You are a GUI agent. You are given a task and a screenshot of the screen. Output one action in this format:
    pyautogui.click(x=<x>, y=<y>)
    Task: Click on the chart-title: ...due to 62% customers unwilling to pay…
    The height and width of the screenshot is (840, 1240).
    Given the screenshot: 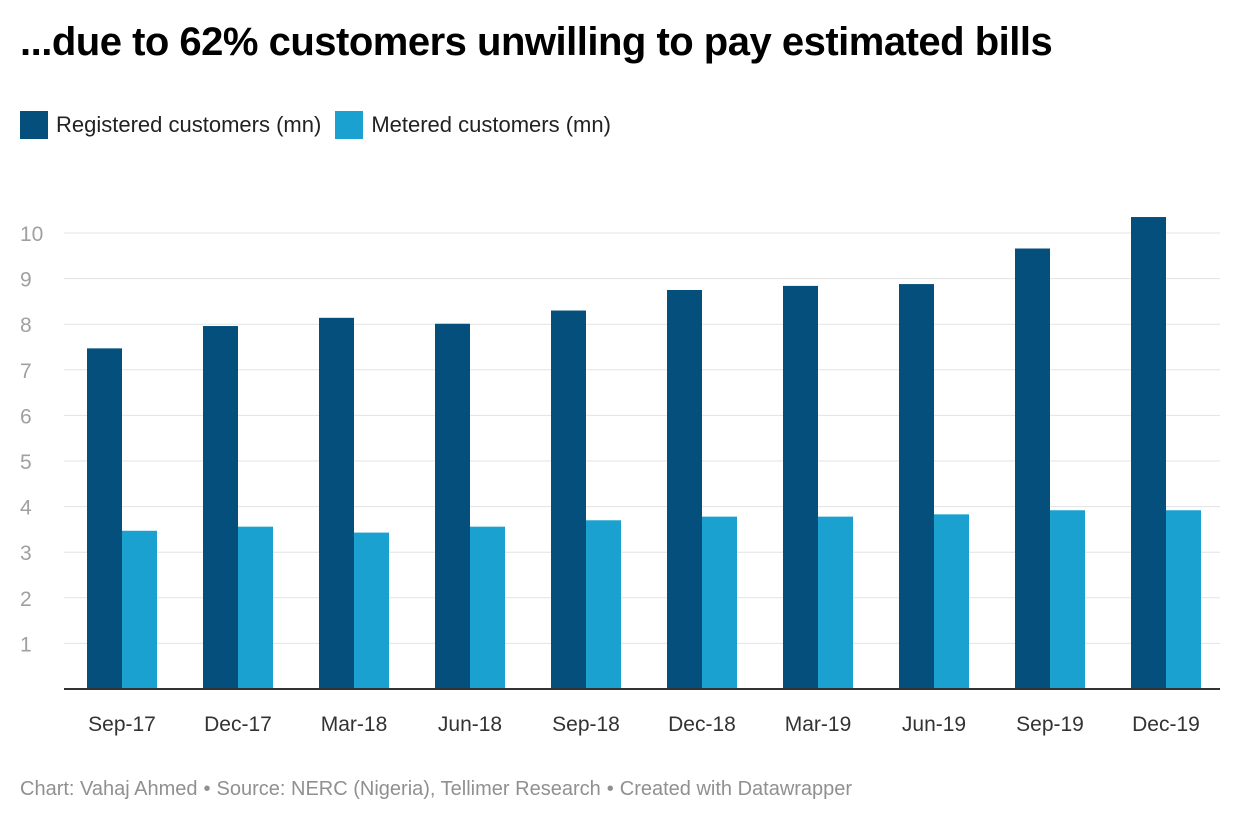 What is the action you would take?
    pyautogui.click(x=536, y=42)
    